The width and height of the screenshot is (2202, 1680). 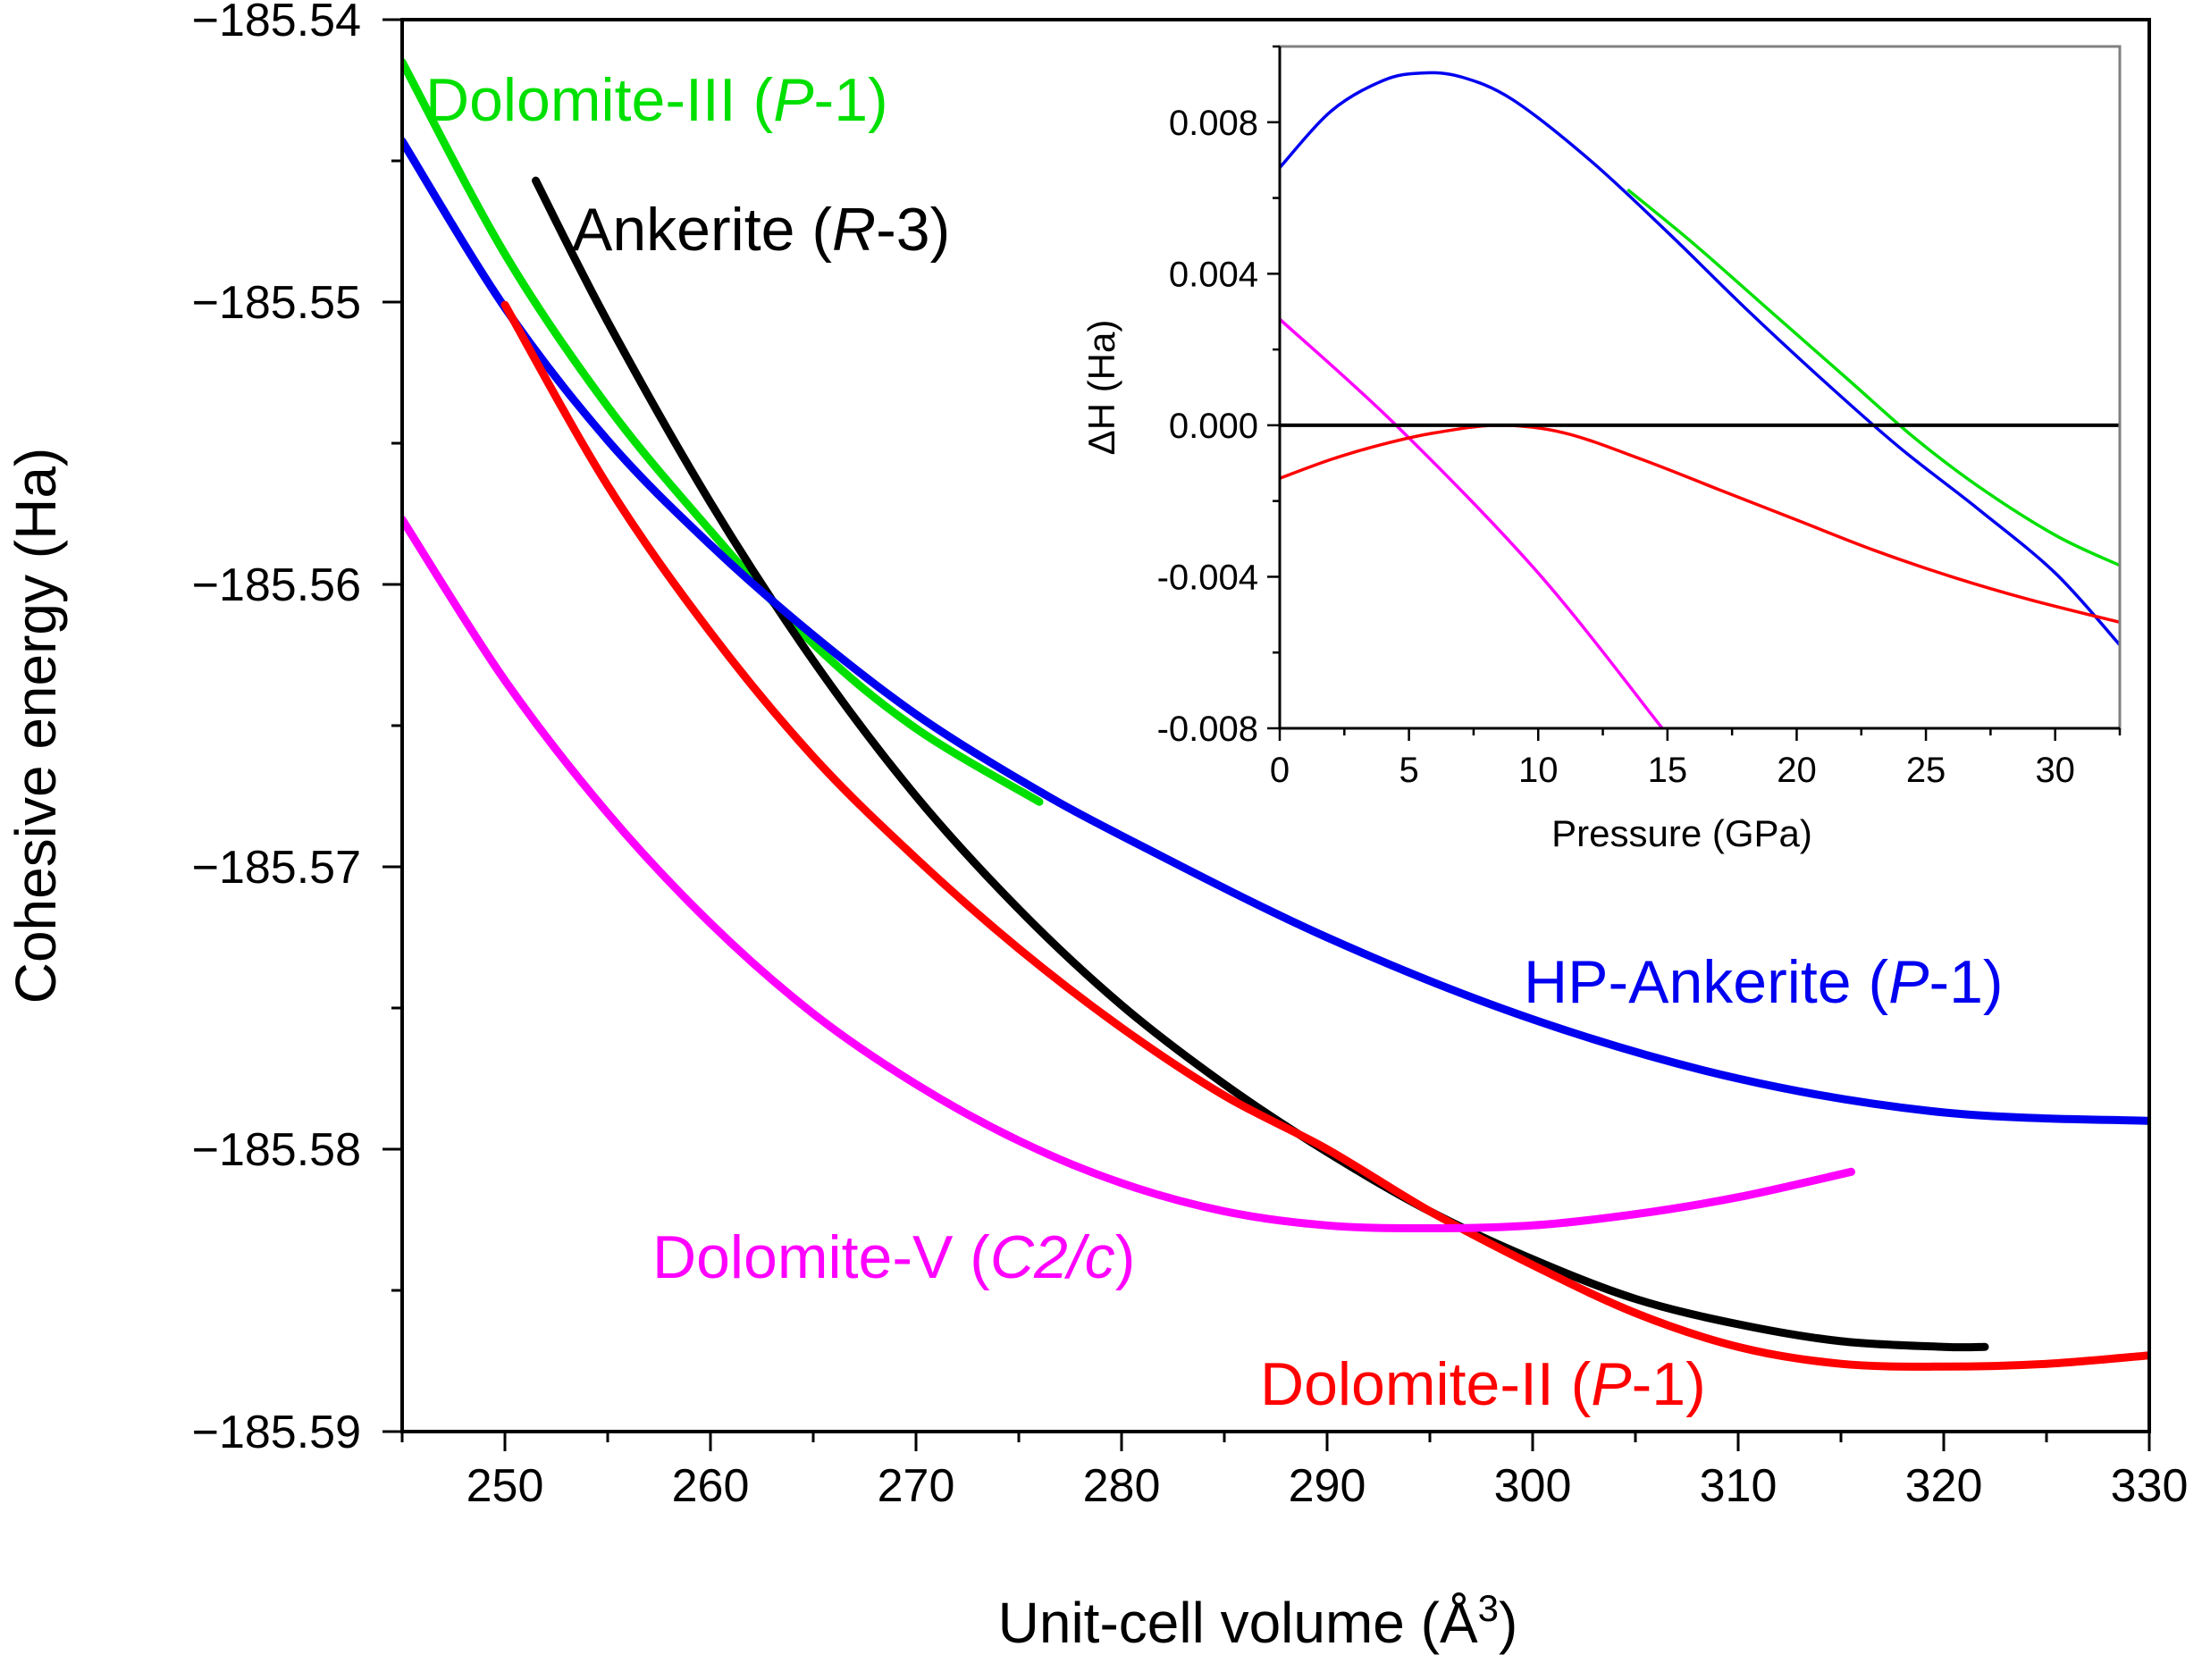 What do you see at coordinates (1214, 426) in the screenshot?
I see `inset-y-tick-label: 0.000` at bounding box center [1214, 426].